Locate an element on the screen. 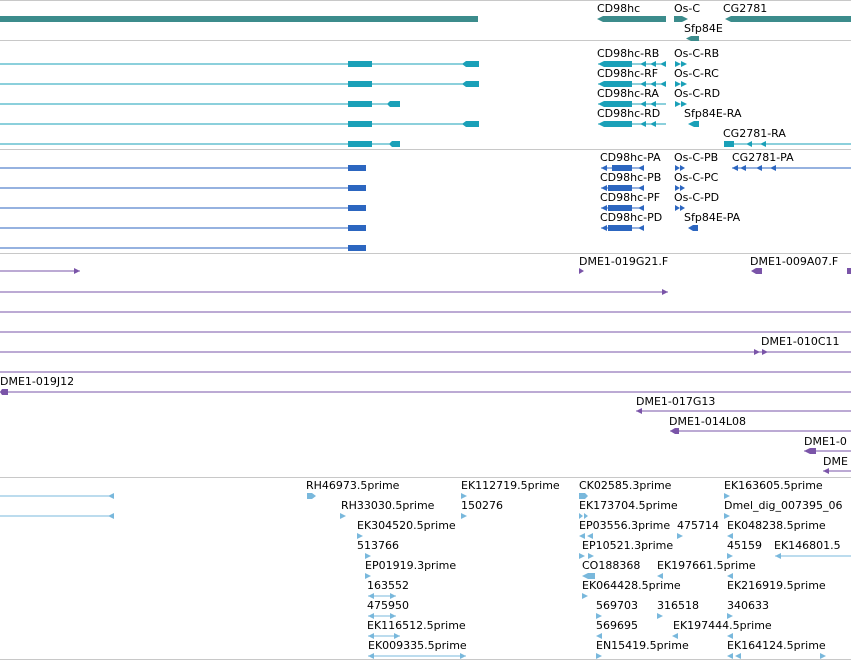 This screenshot has height=661, width=851. est-label: EP03556.3prime is located at coordinates (624, 525).